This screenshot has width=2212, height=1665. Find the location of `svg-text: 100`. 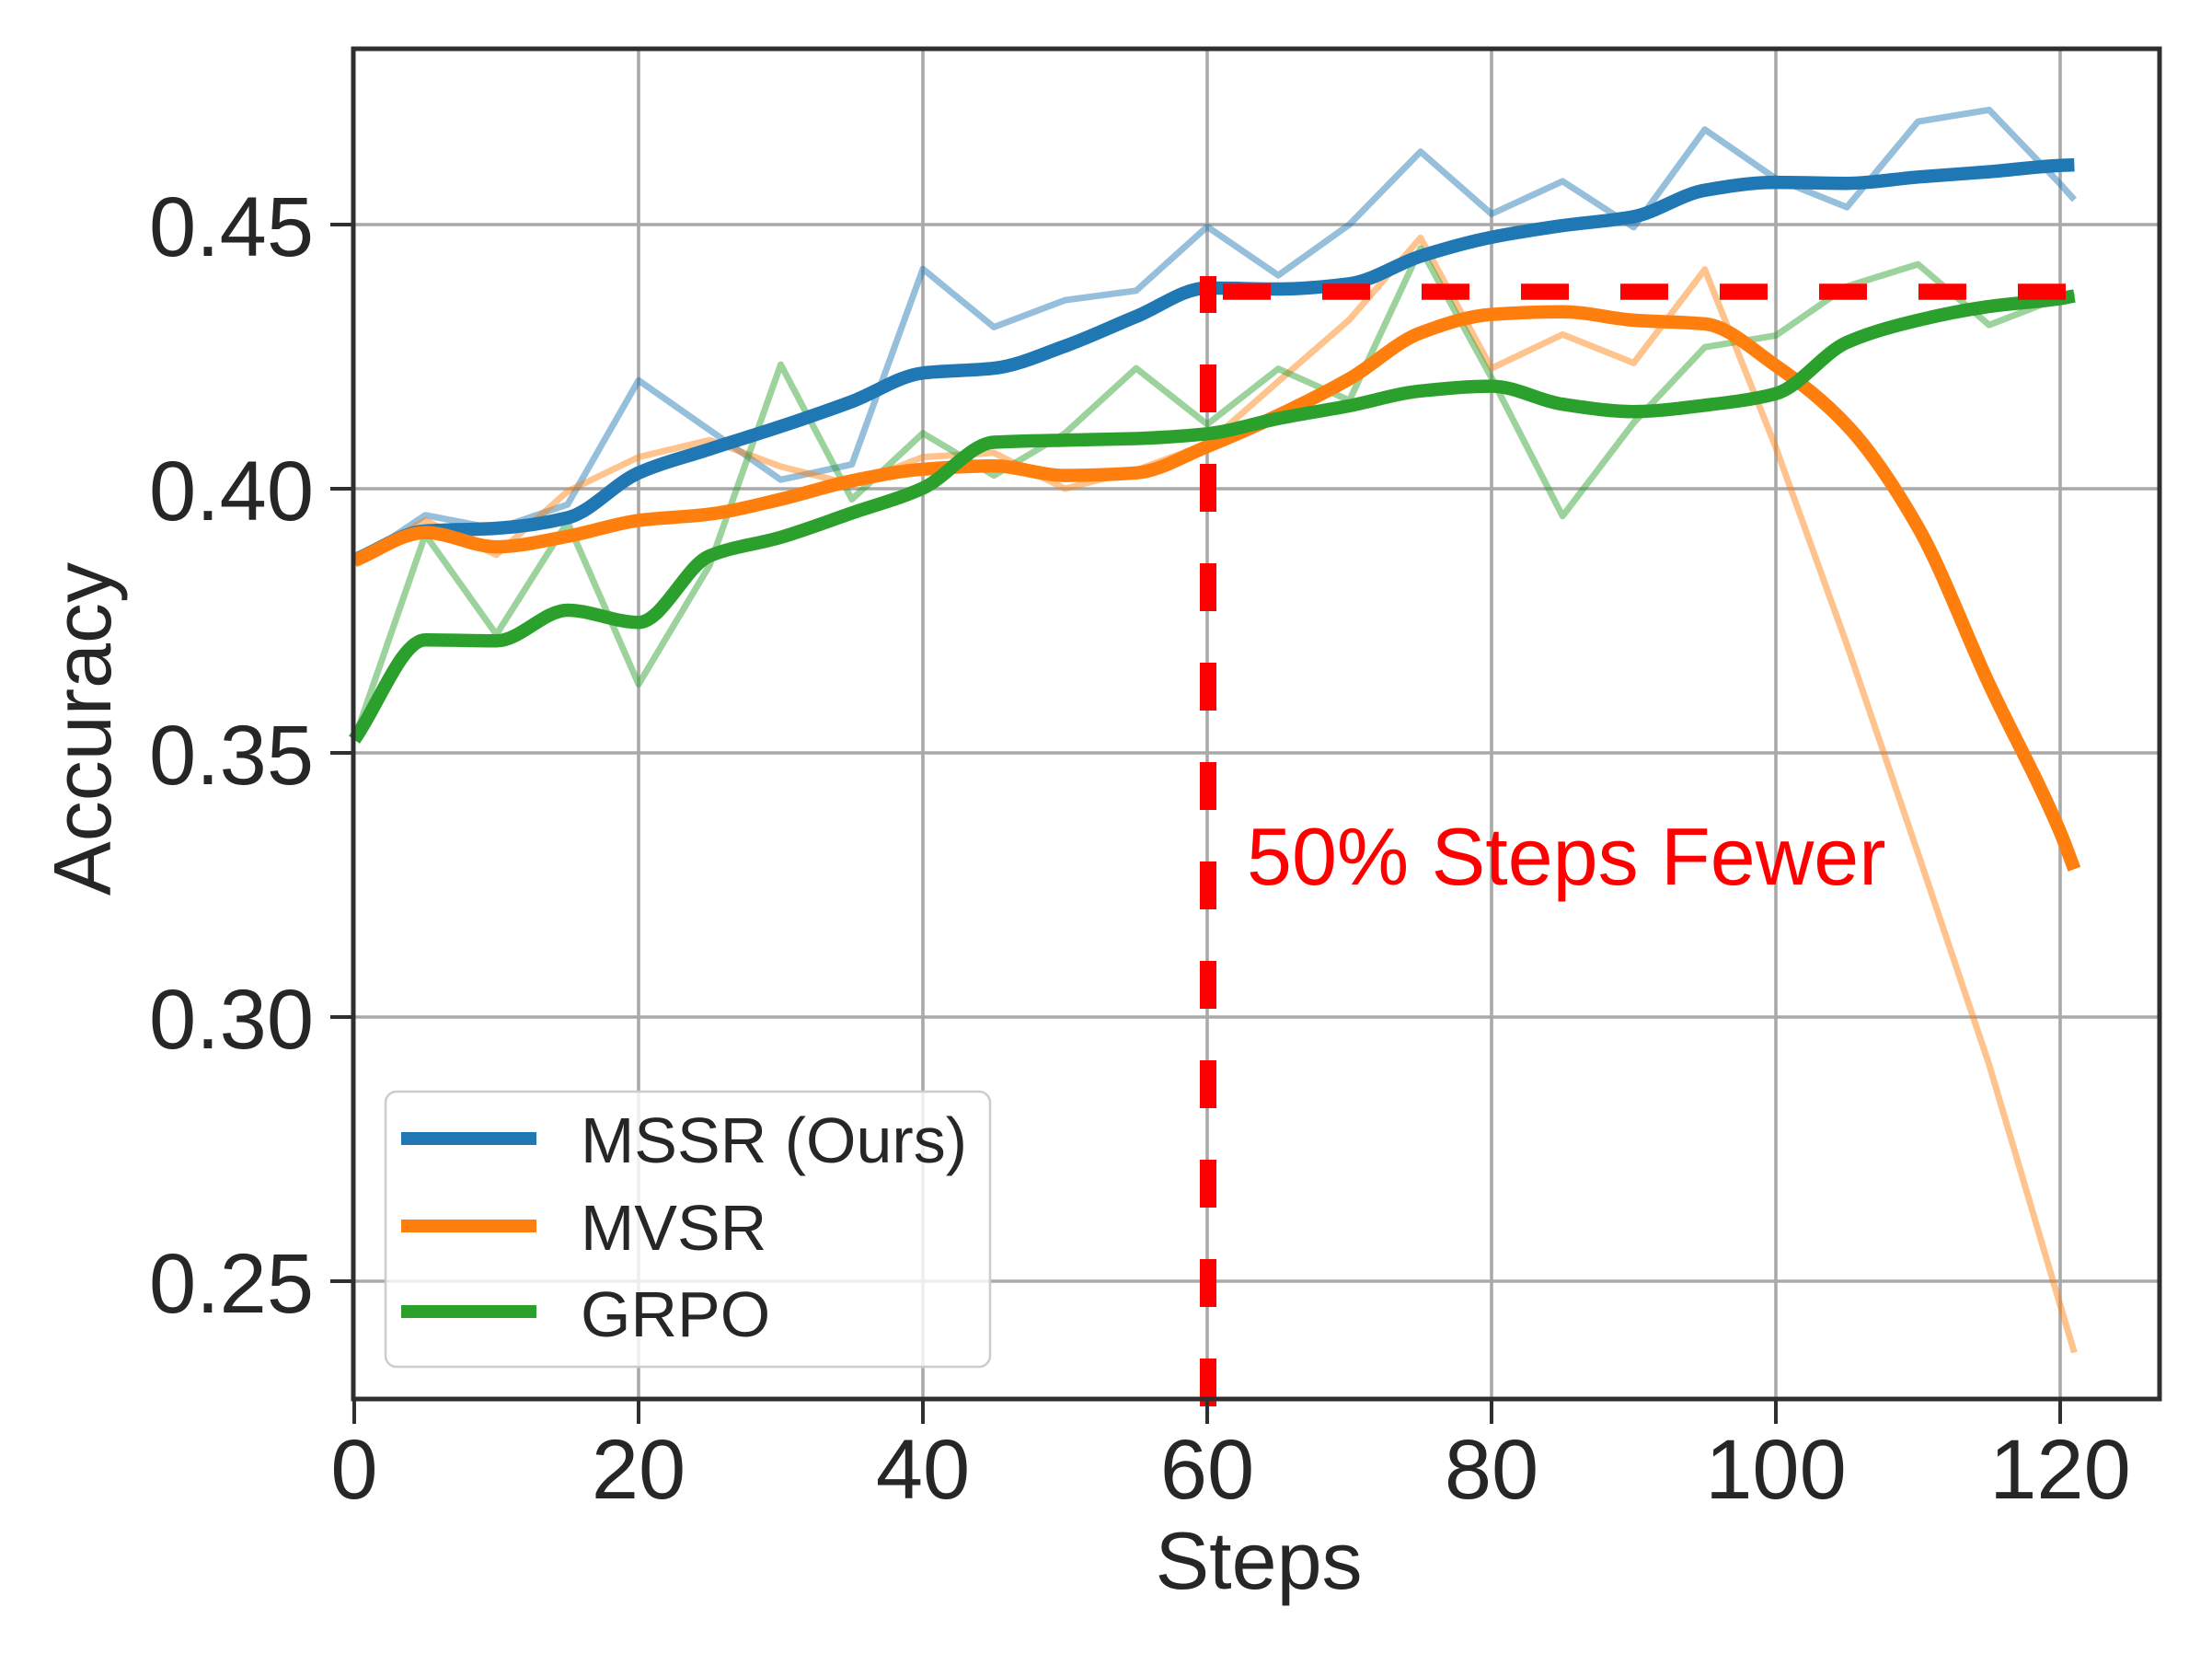

svg-text: 100 is located at coordinates (1776, 1470).